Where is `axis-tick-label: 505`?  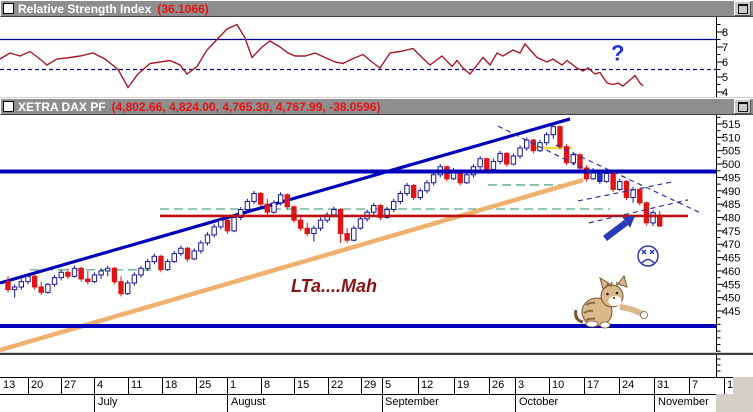 axis-tick-label: 505 is located at coordinates (731, 152).